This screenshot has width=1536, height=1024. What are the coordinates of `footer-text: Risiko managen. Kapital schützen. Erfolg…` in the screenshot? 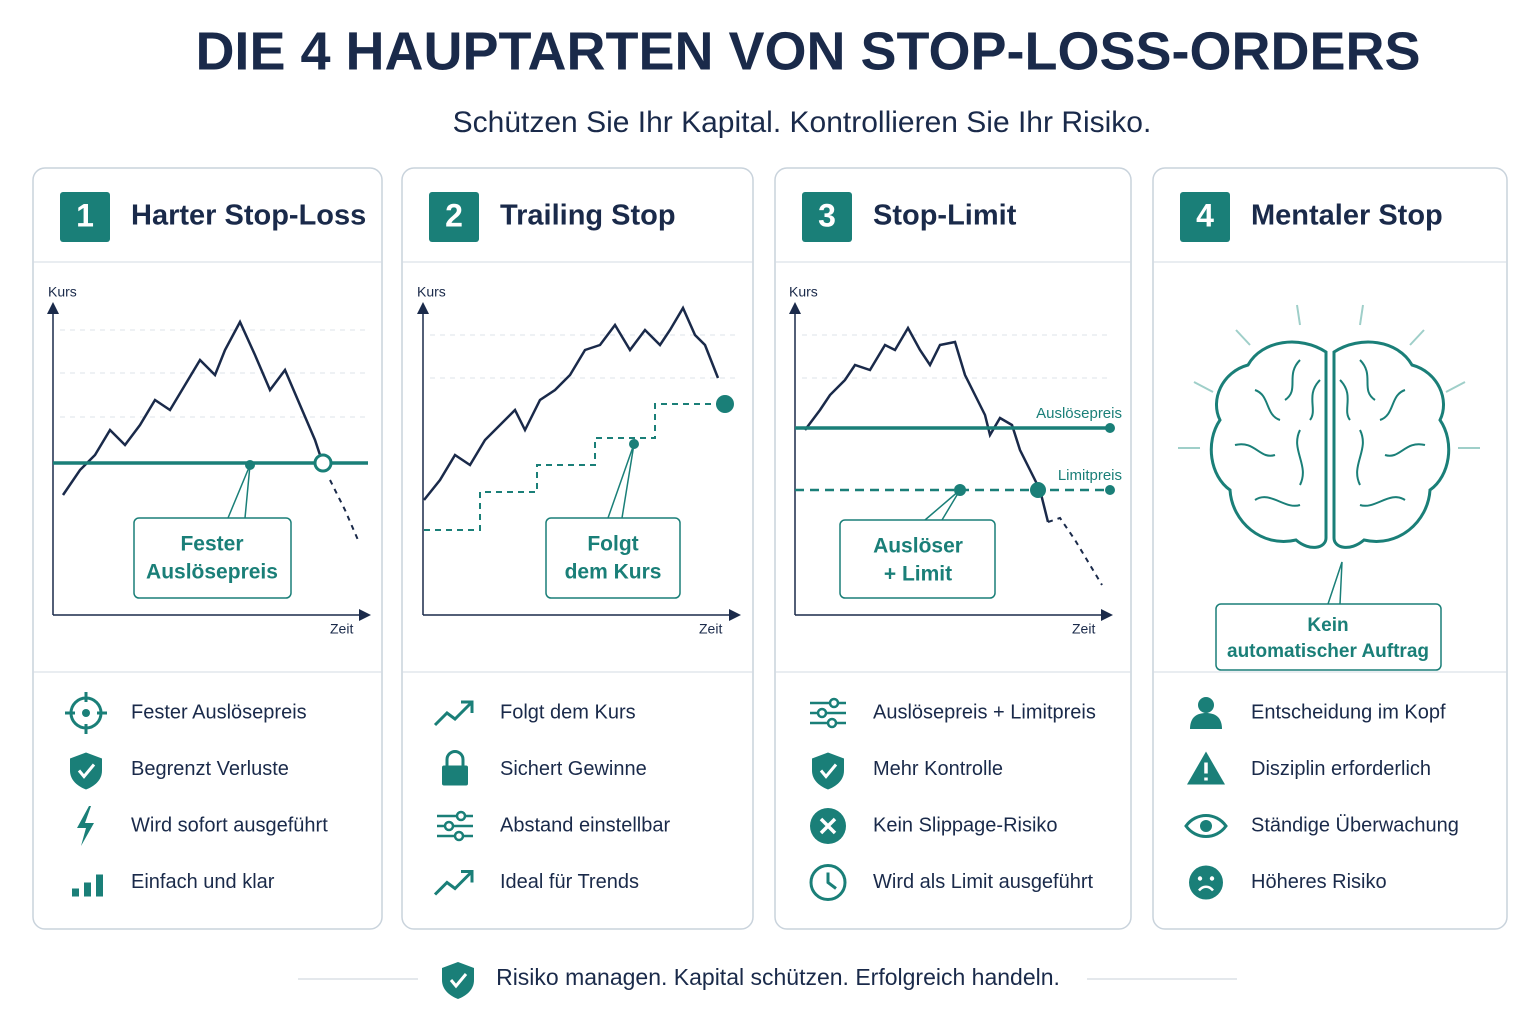 It's located at (778, 977).